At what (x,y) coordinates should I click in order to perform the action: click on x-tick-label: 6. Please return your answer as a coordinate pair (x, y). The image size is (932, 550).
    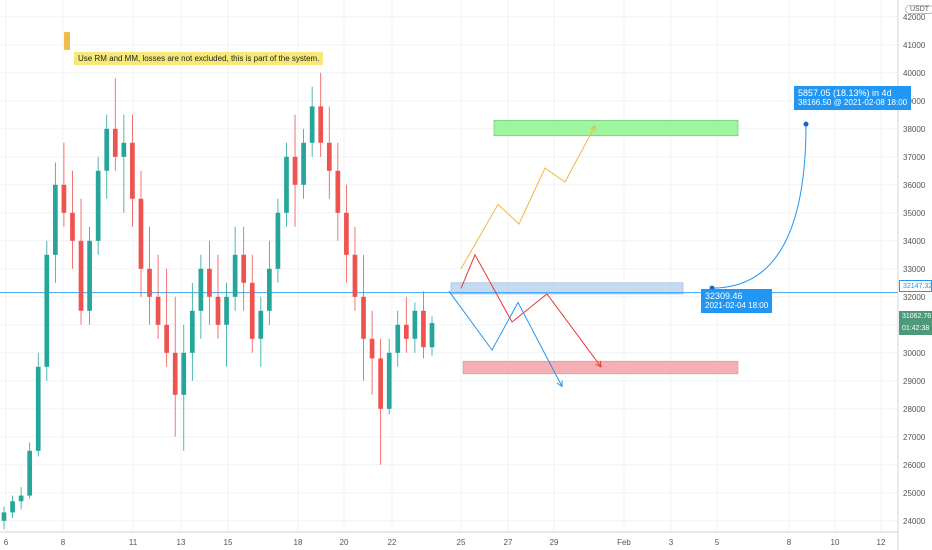
    Looking at the image, I should click on (6, 542).